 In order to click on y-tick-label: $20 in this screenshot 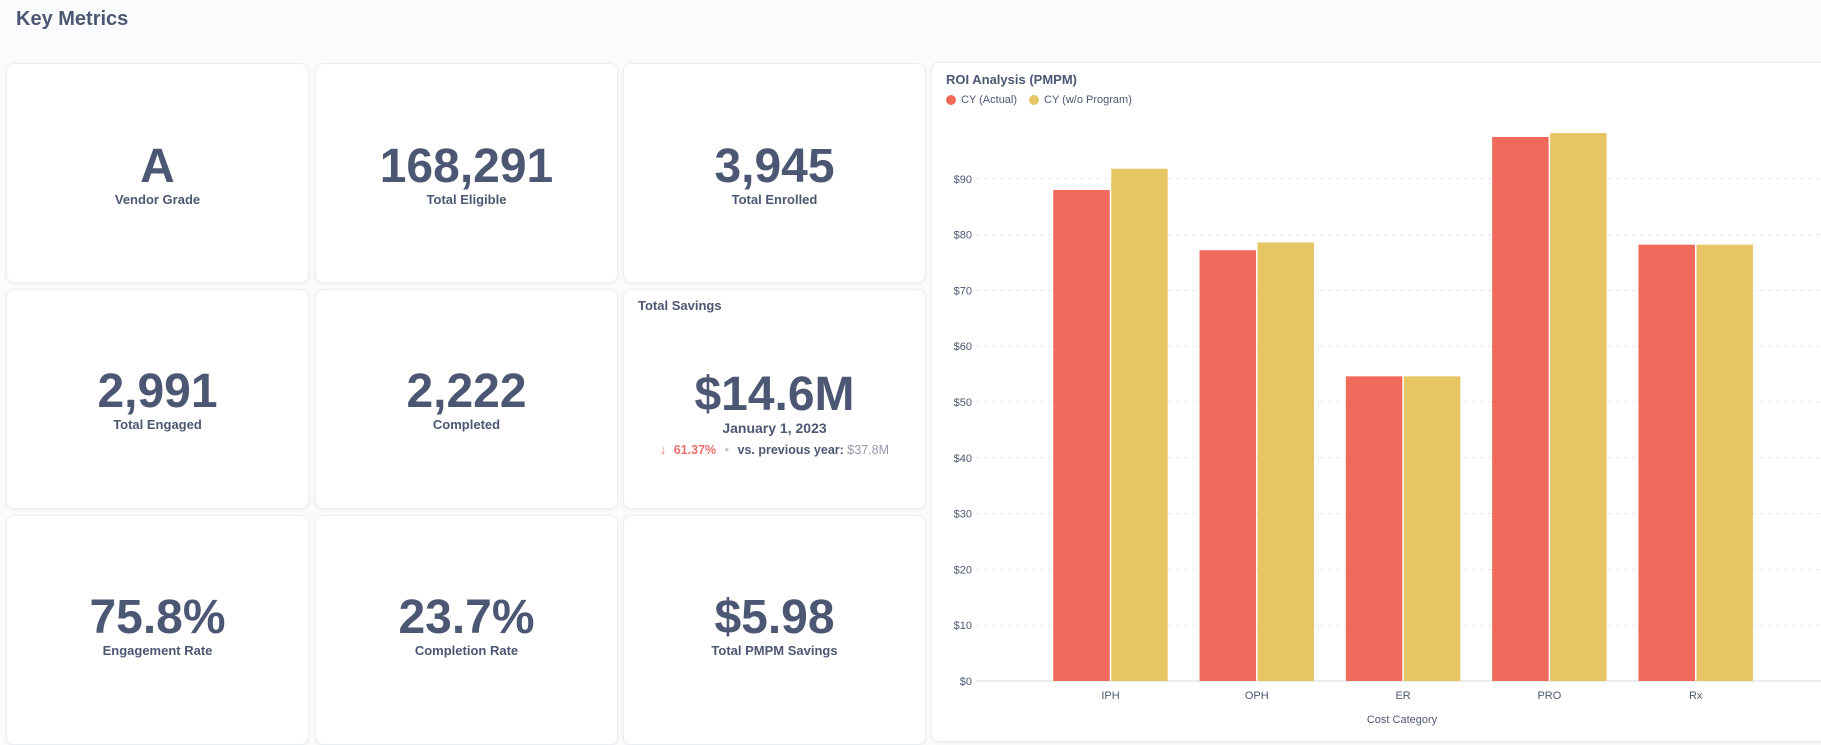, I will do `click(963, 570)`.